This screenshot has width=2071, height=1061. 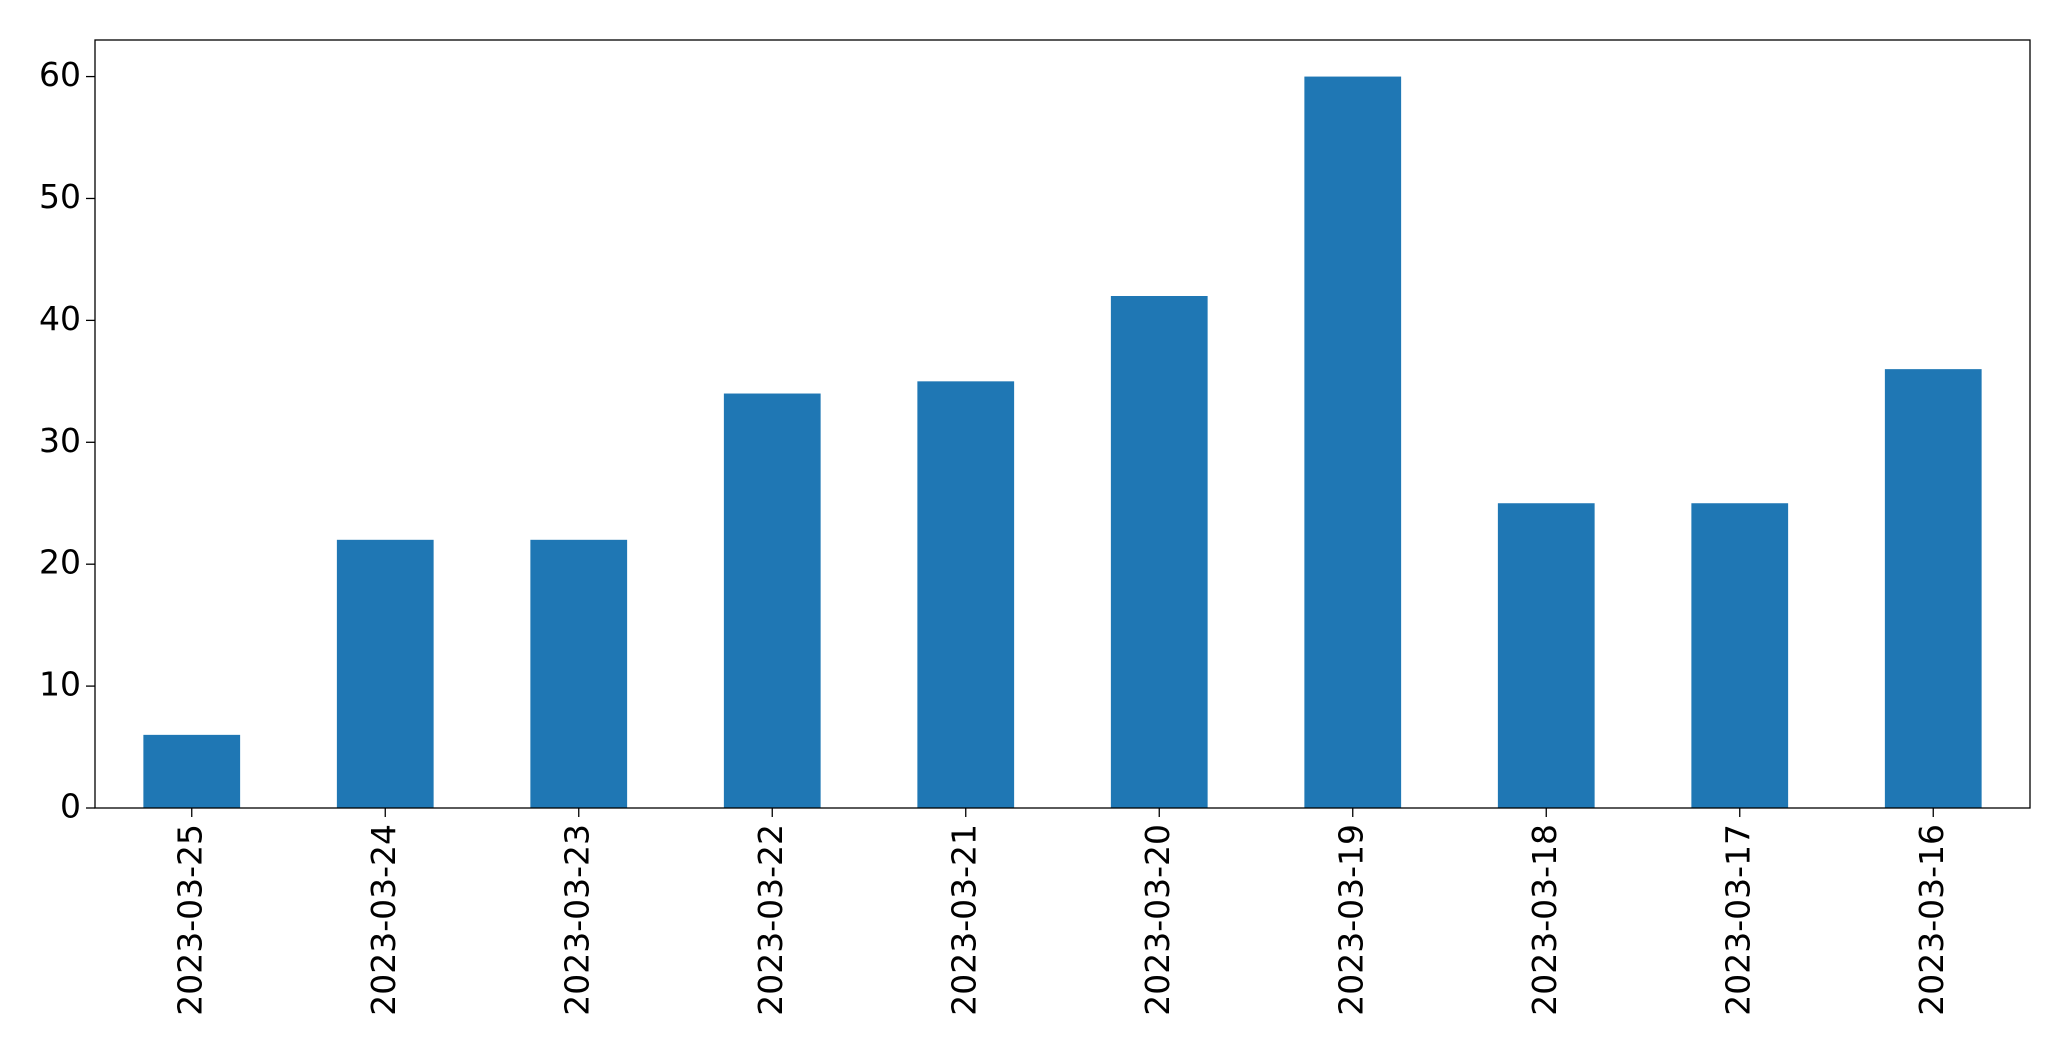 What do you see at coordinates (60, 74) in the screenshot?
I see `y-tick-label: 60` at bounding box center [60, 74].